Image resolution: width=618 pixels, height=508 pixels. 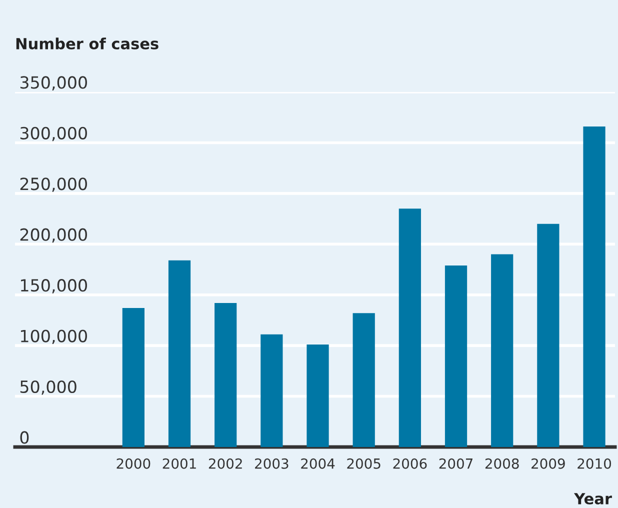 I want to click on x-tick-label: 2004, so click(x=318, y=463).